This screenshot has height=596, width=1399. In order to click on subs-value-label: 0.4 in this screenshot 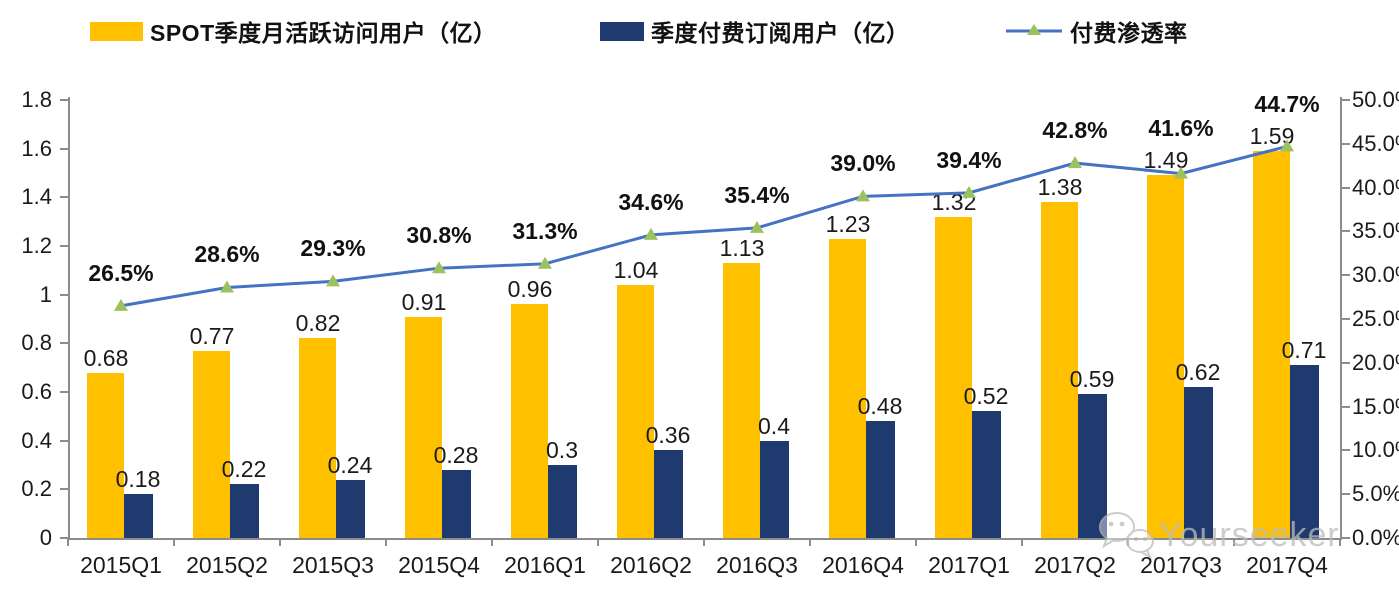, I will do `click(774, 425)`.